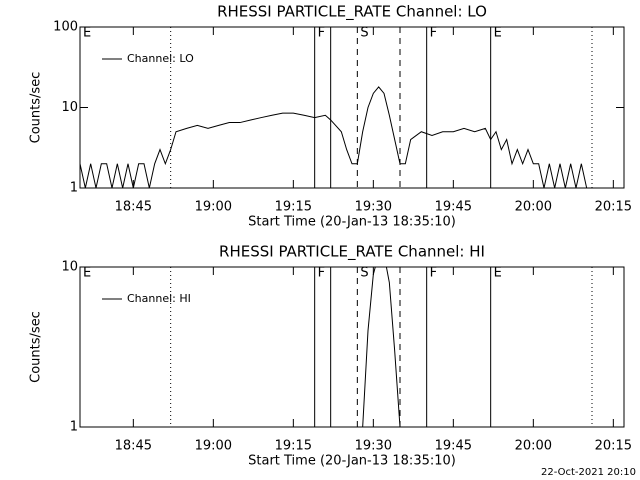  What do you see at coordinates (65, 27) in the screenshot?
I see `y-tick-label: 100` at bounding box center [65, 27].